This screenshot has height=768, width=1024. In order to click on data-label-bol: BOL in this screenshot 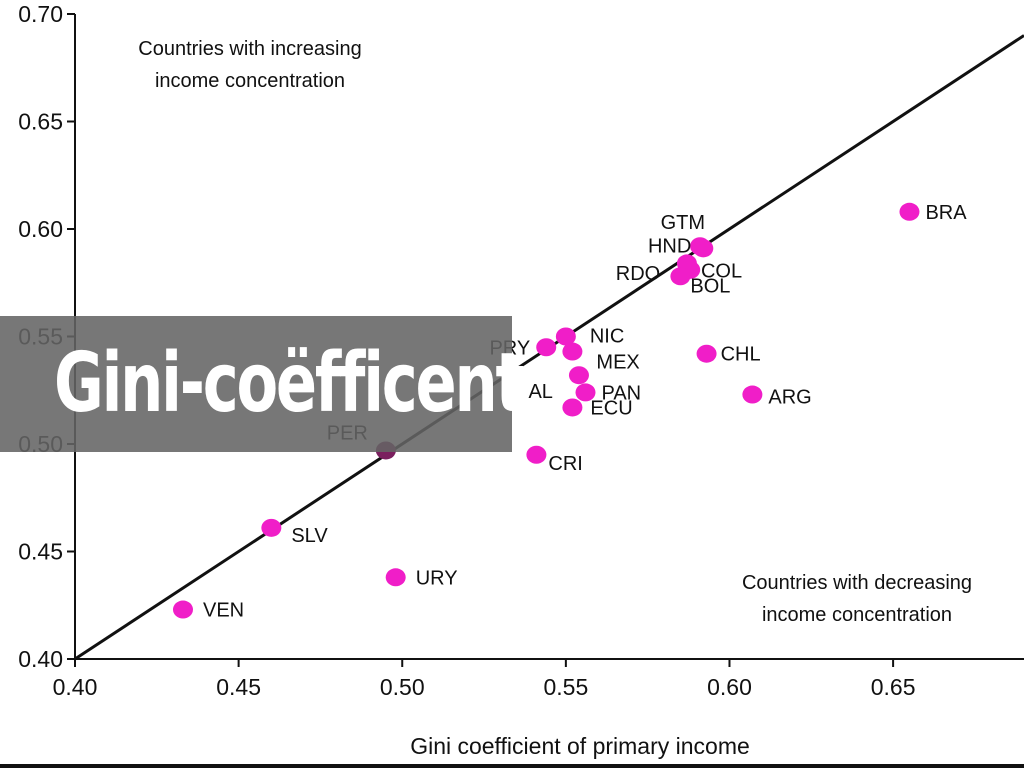, I will do `click(710, 286)`.